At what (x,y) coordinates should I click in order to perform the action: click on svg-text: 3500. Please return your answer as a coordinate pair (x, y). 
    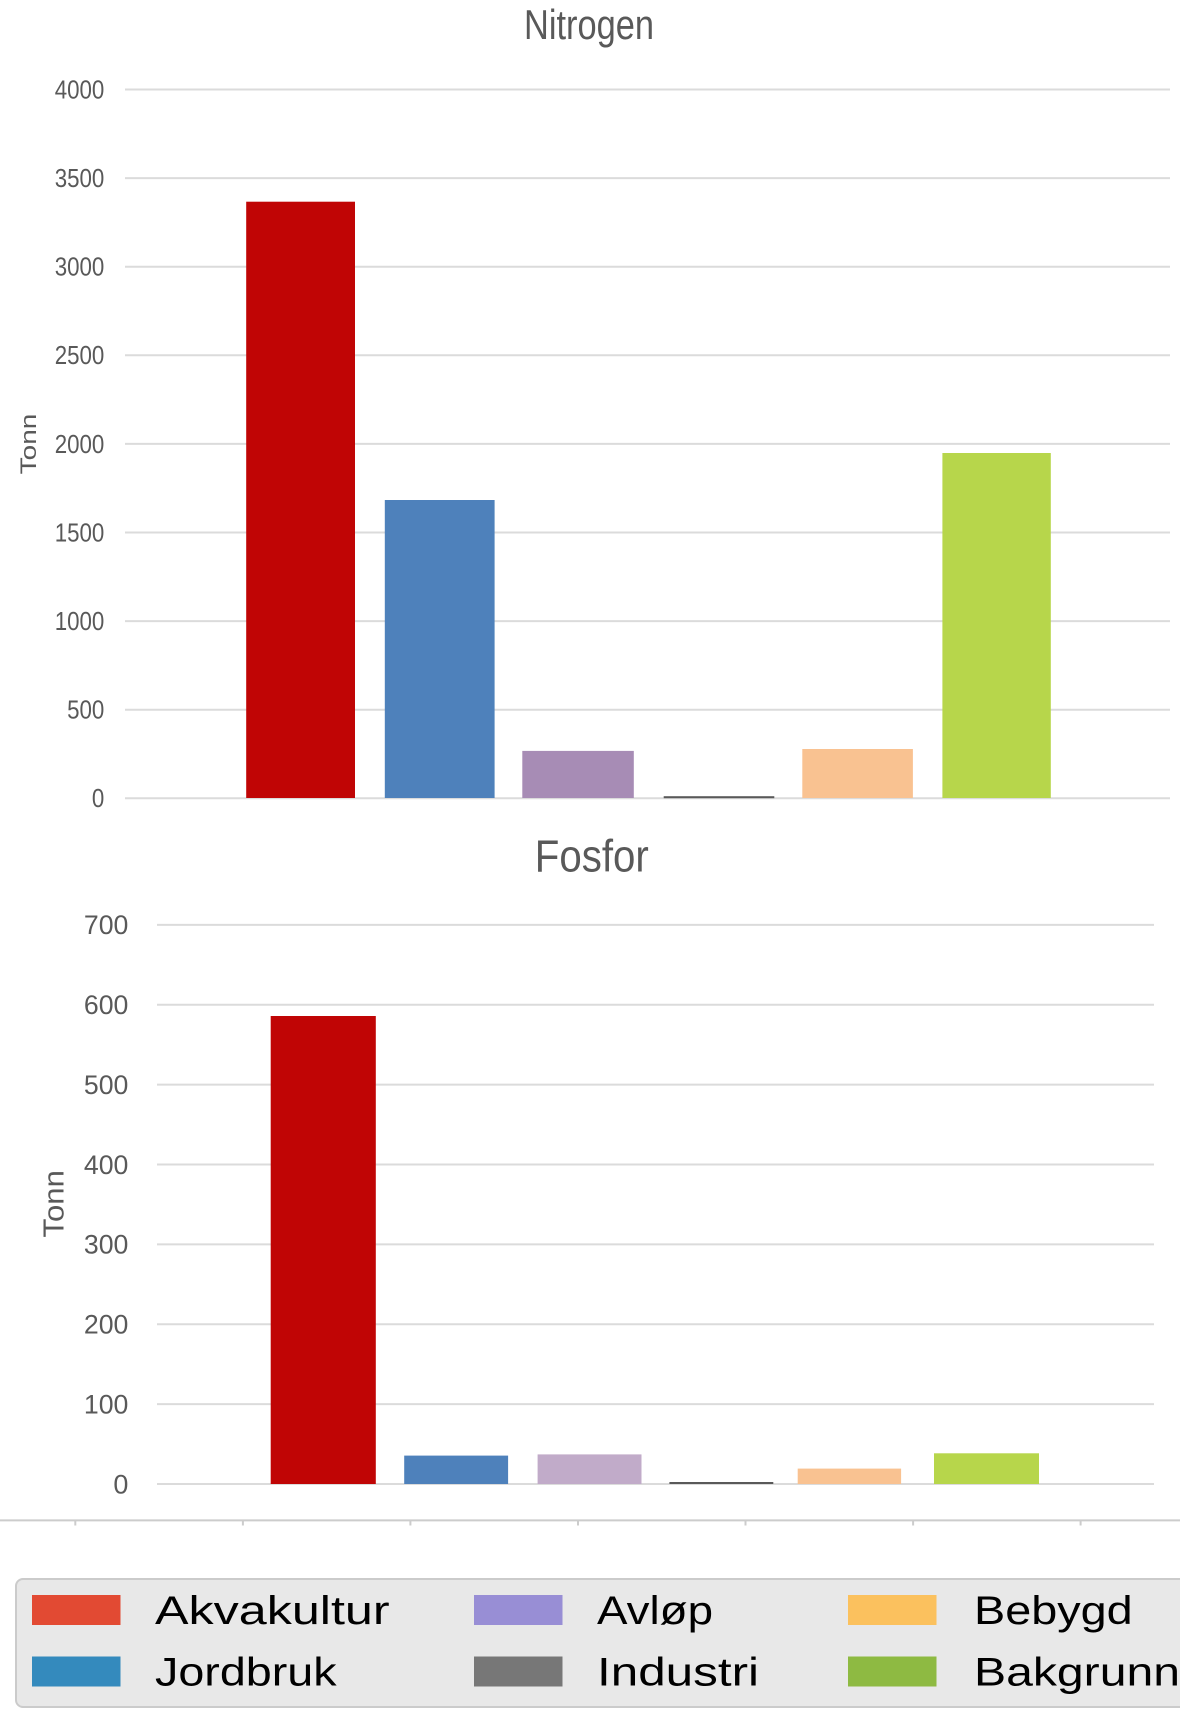
    Looking at the image, I should click on (80, 178).